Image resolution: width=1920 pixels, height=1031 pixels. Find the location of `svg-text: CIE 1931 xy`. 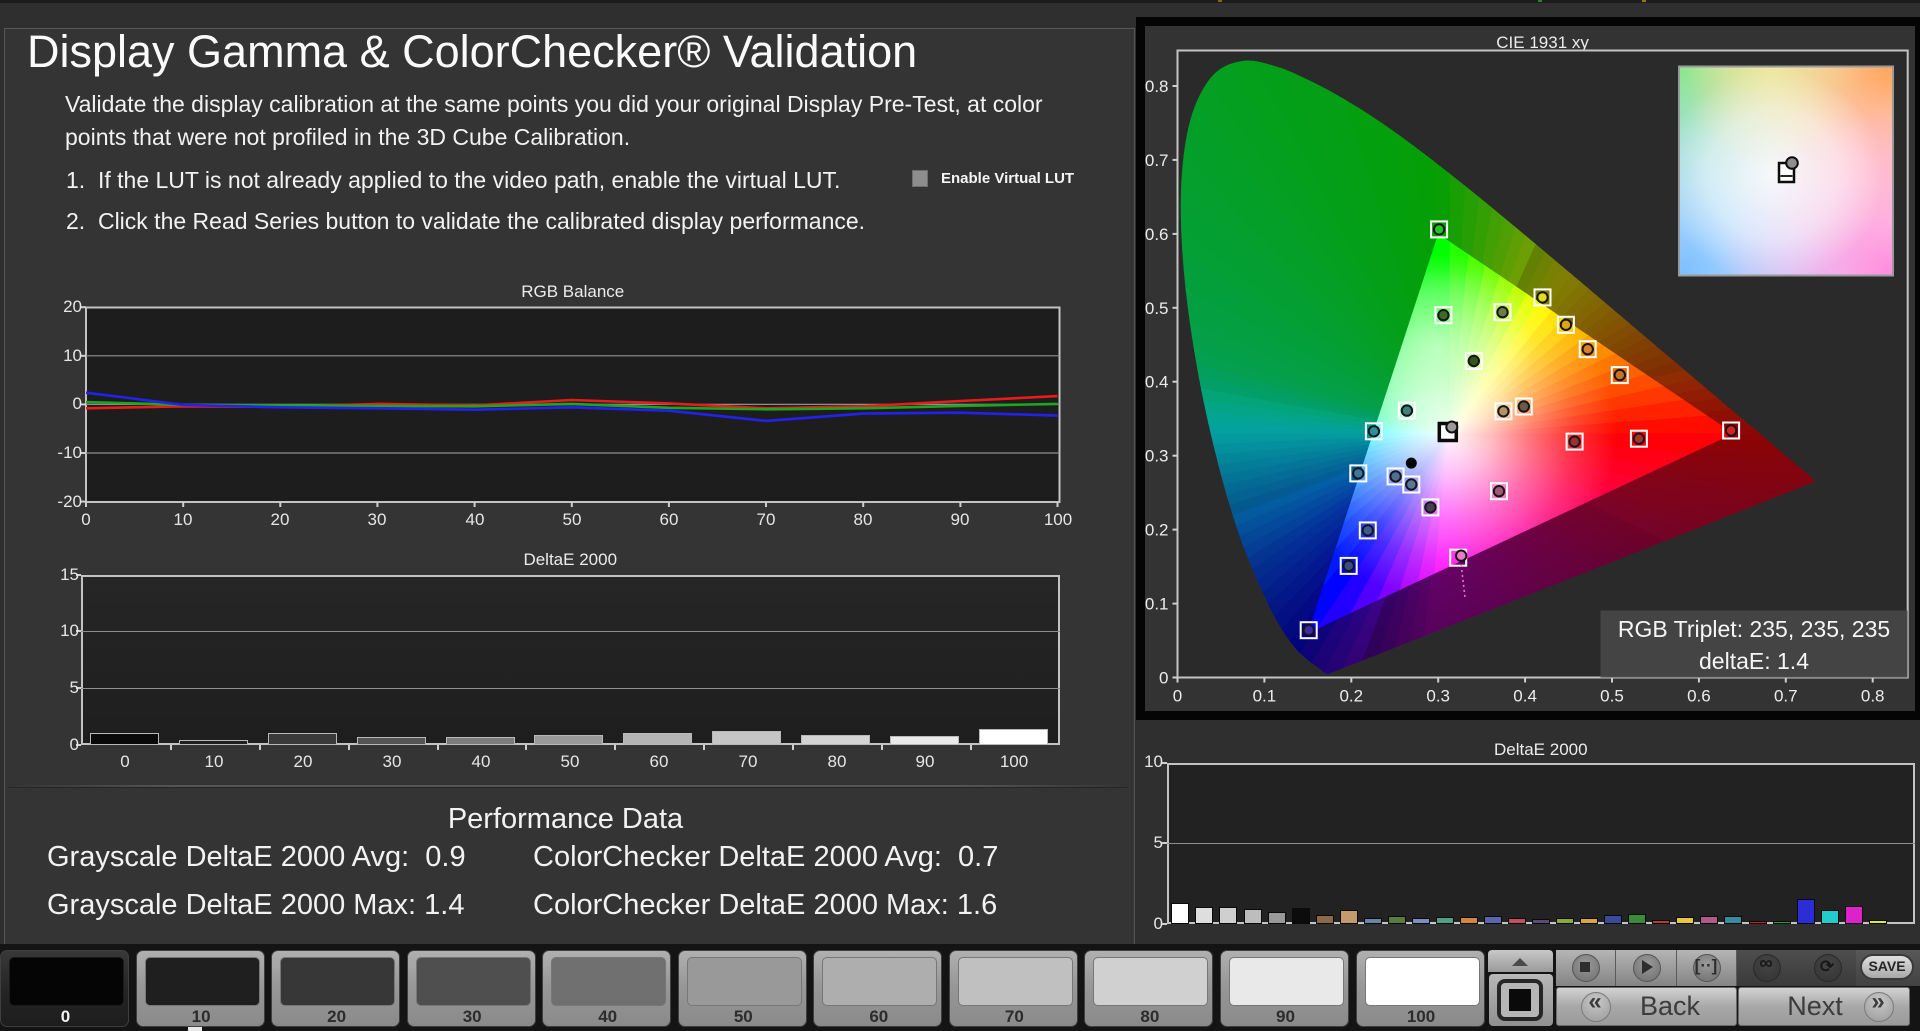

svg-text: CIE 1931 xy is located at coordinates (1542, 42).